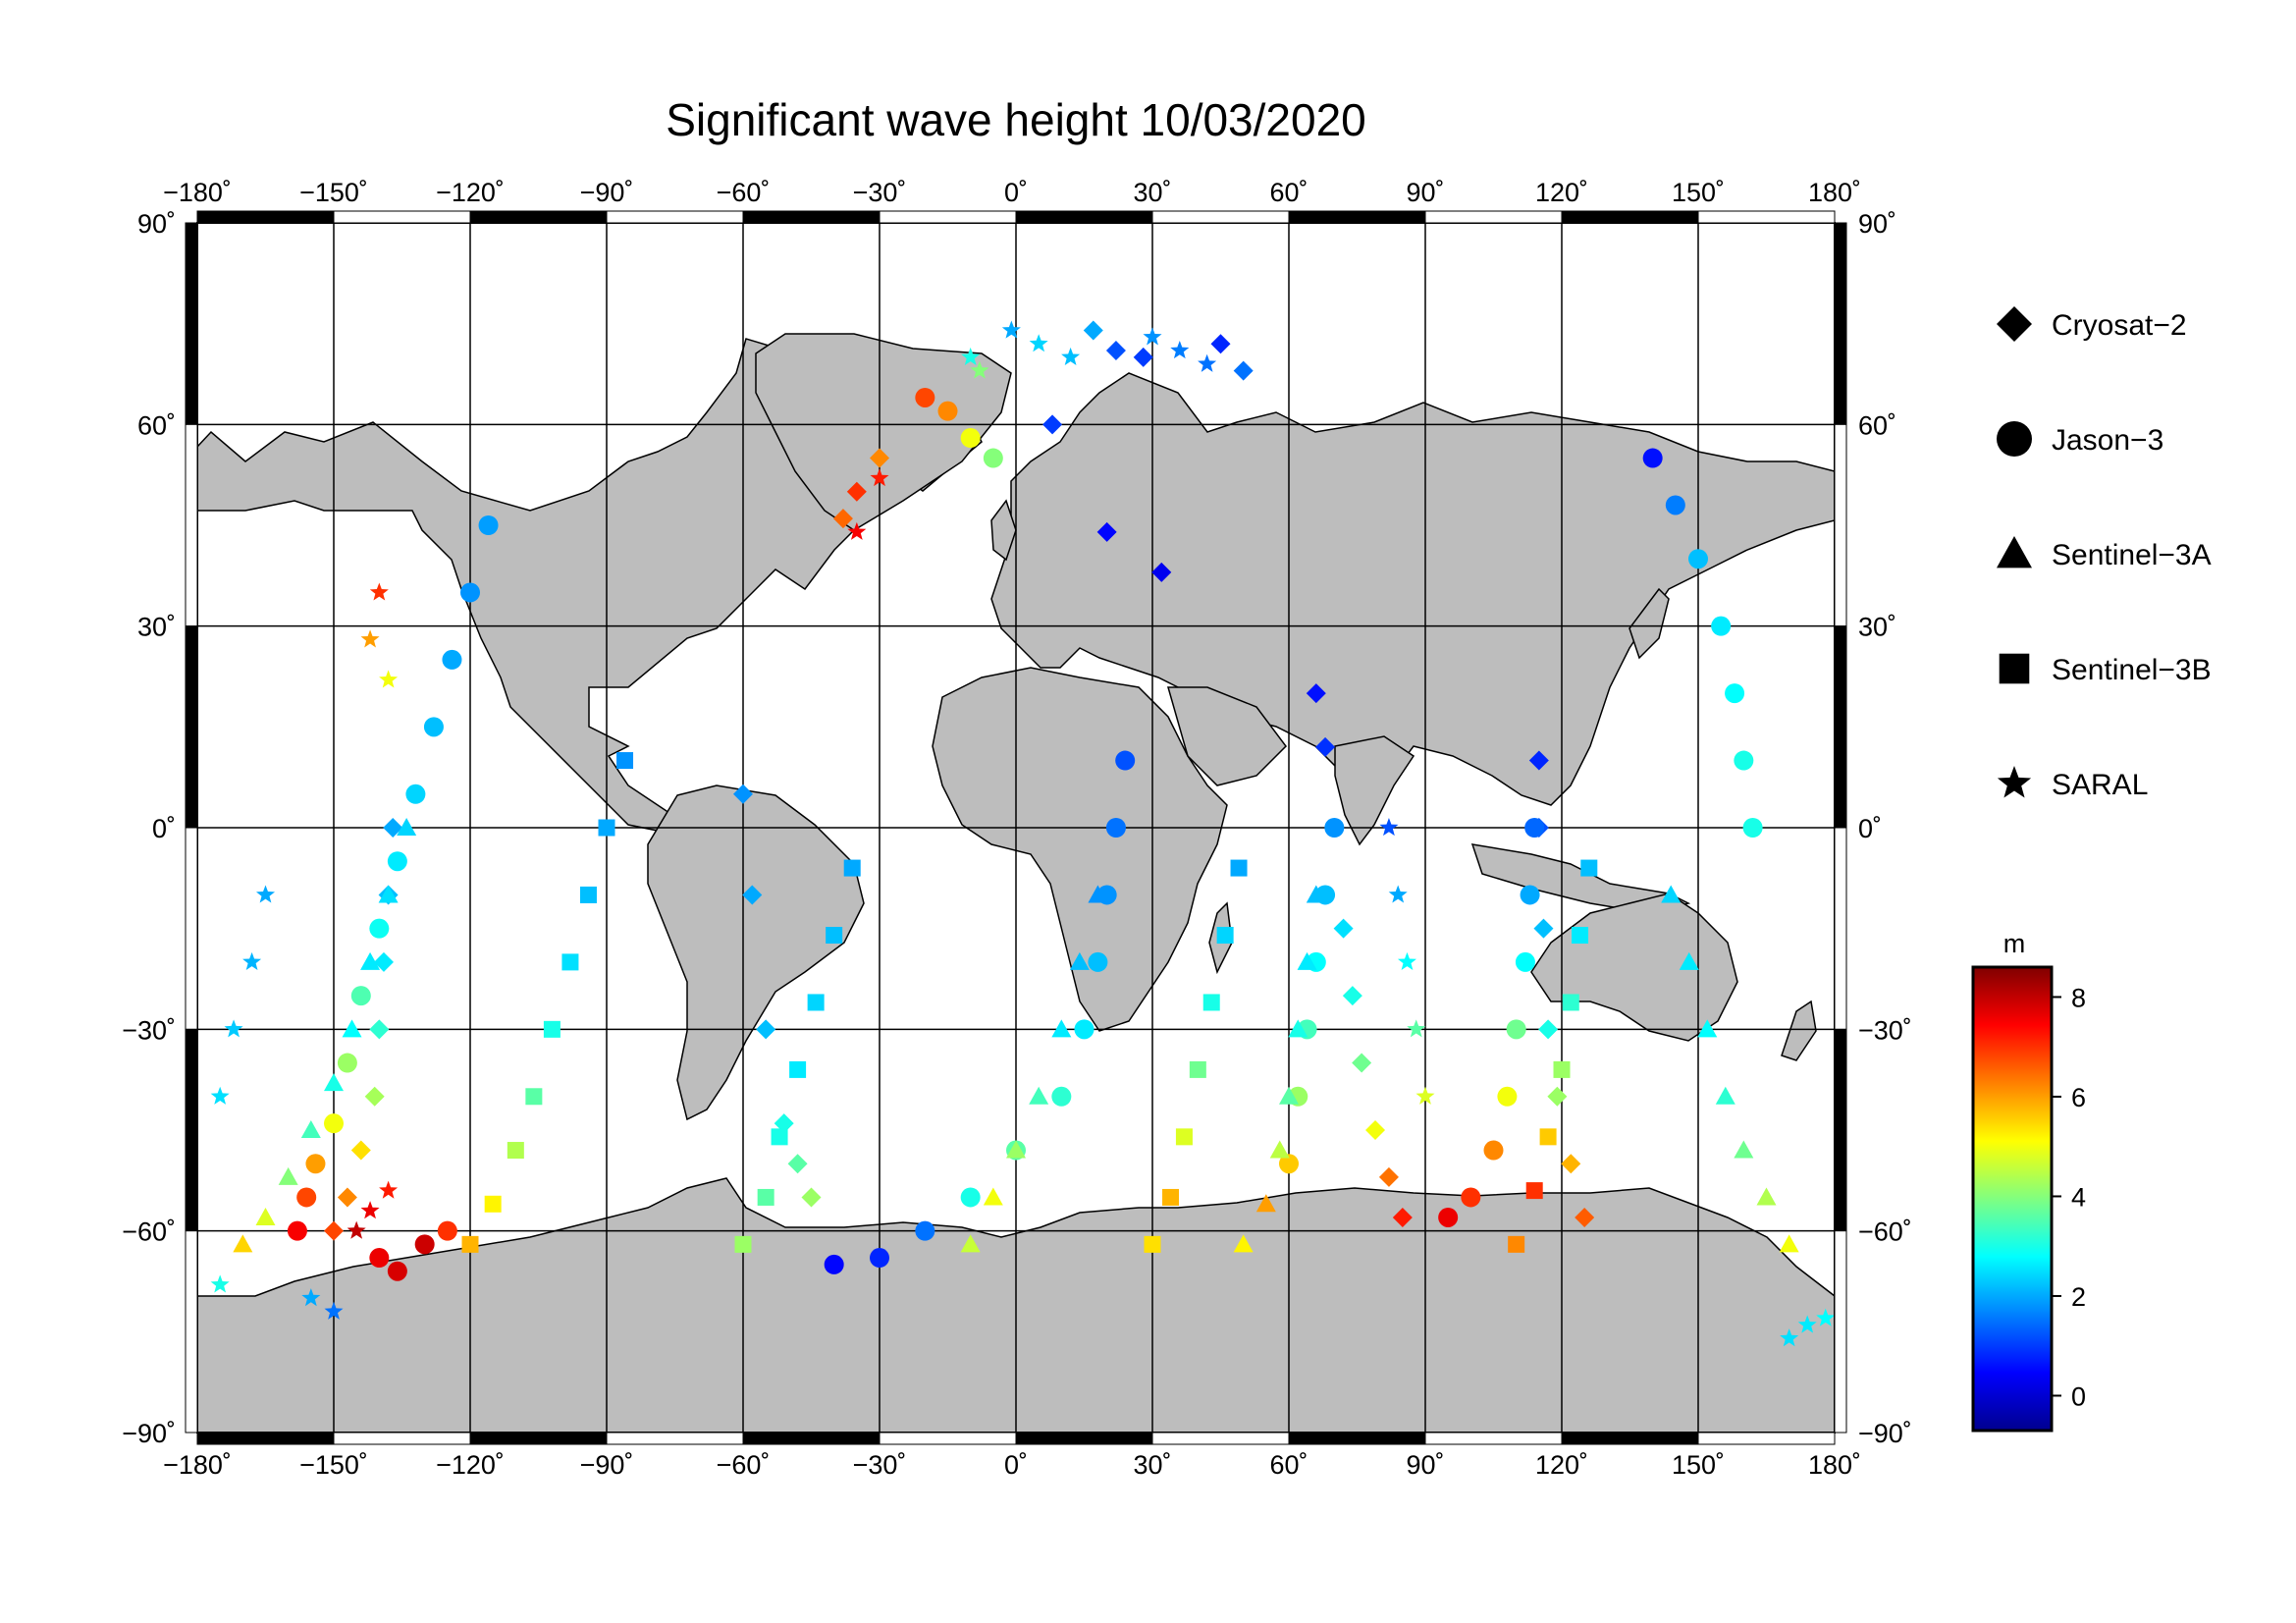 The image size is (2296, 1623). I want to click on legend-label: Cryosat−2, so click(2119, 325).